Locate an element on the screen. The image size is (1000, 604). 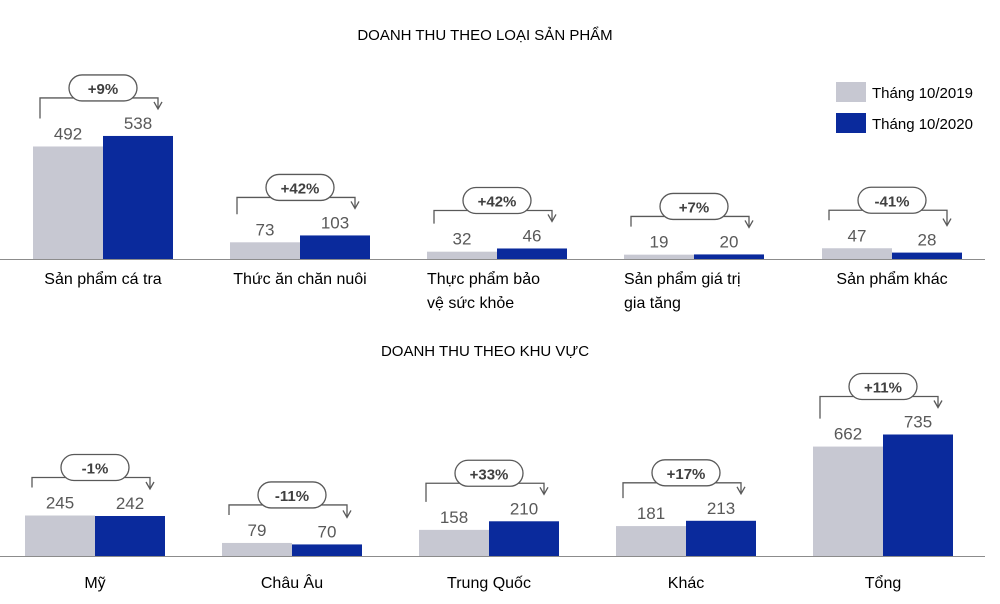
product-value-2019: 73 is located at coordinates (265, 229).